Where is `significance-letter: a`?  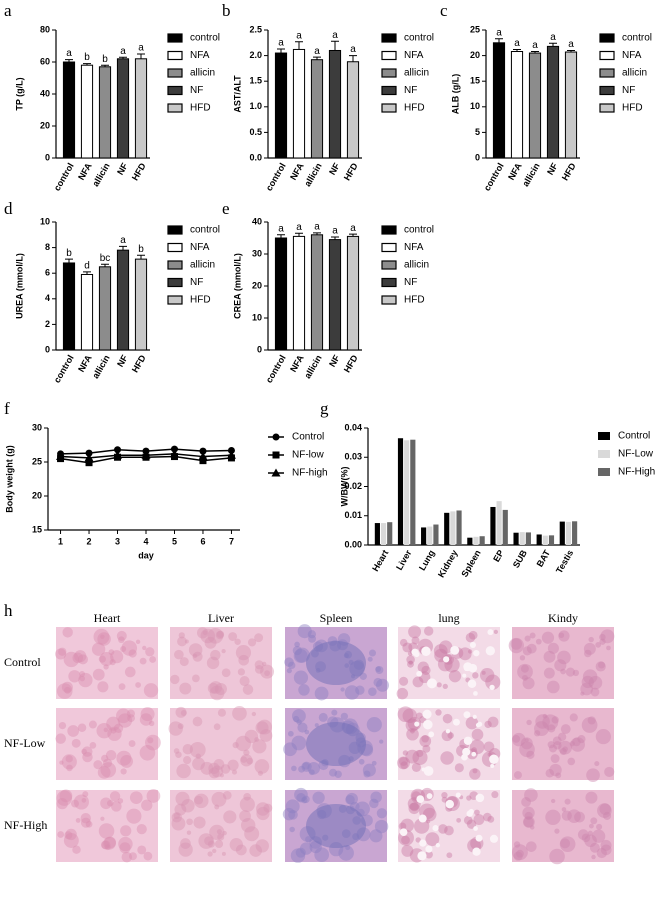 significance-letter: a is located at coordinates (281, 228).